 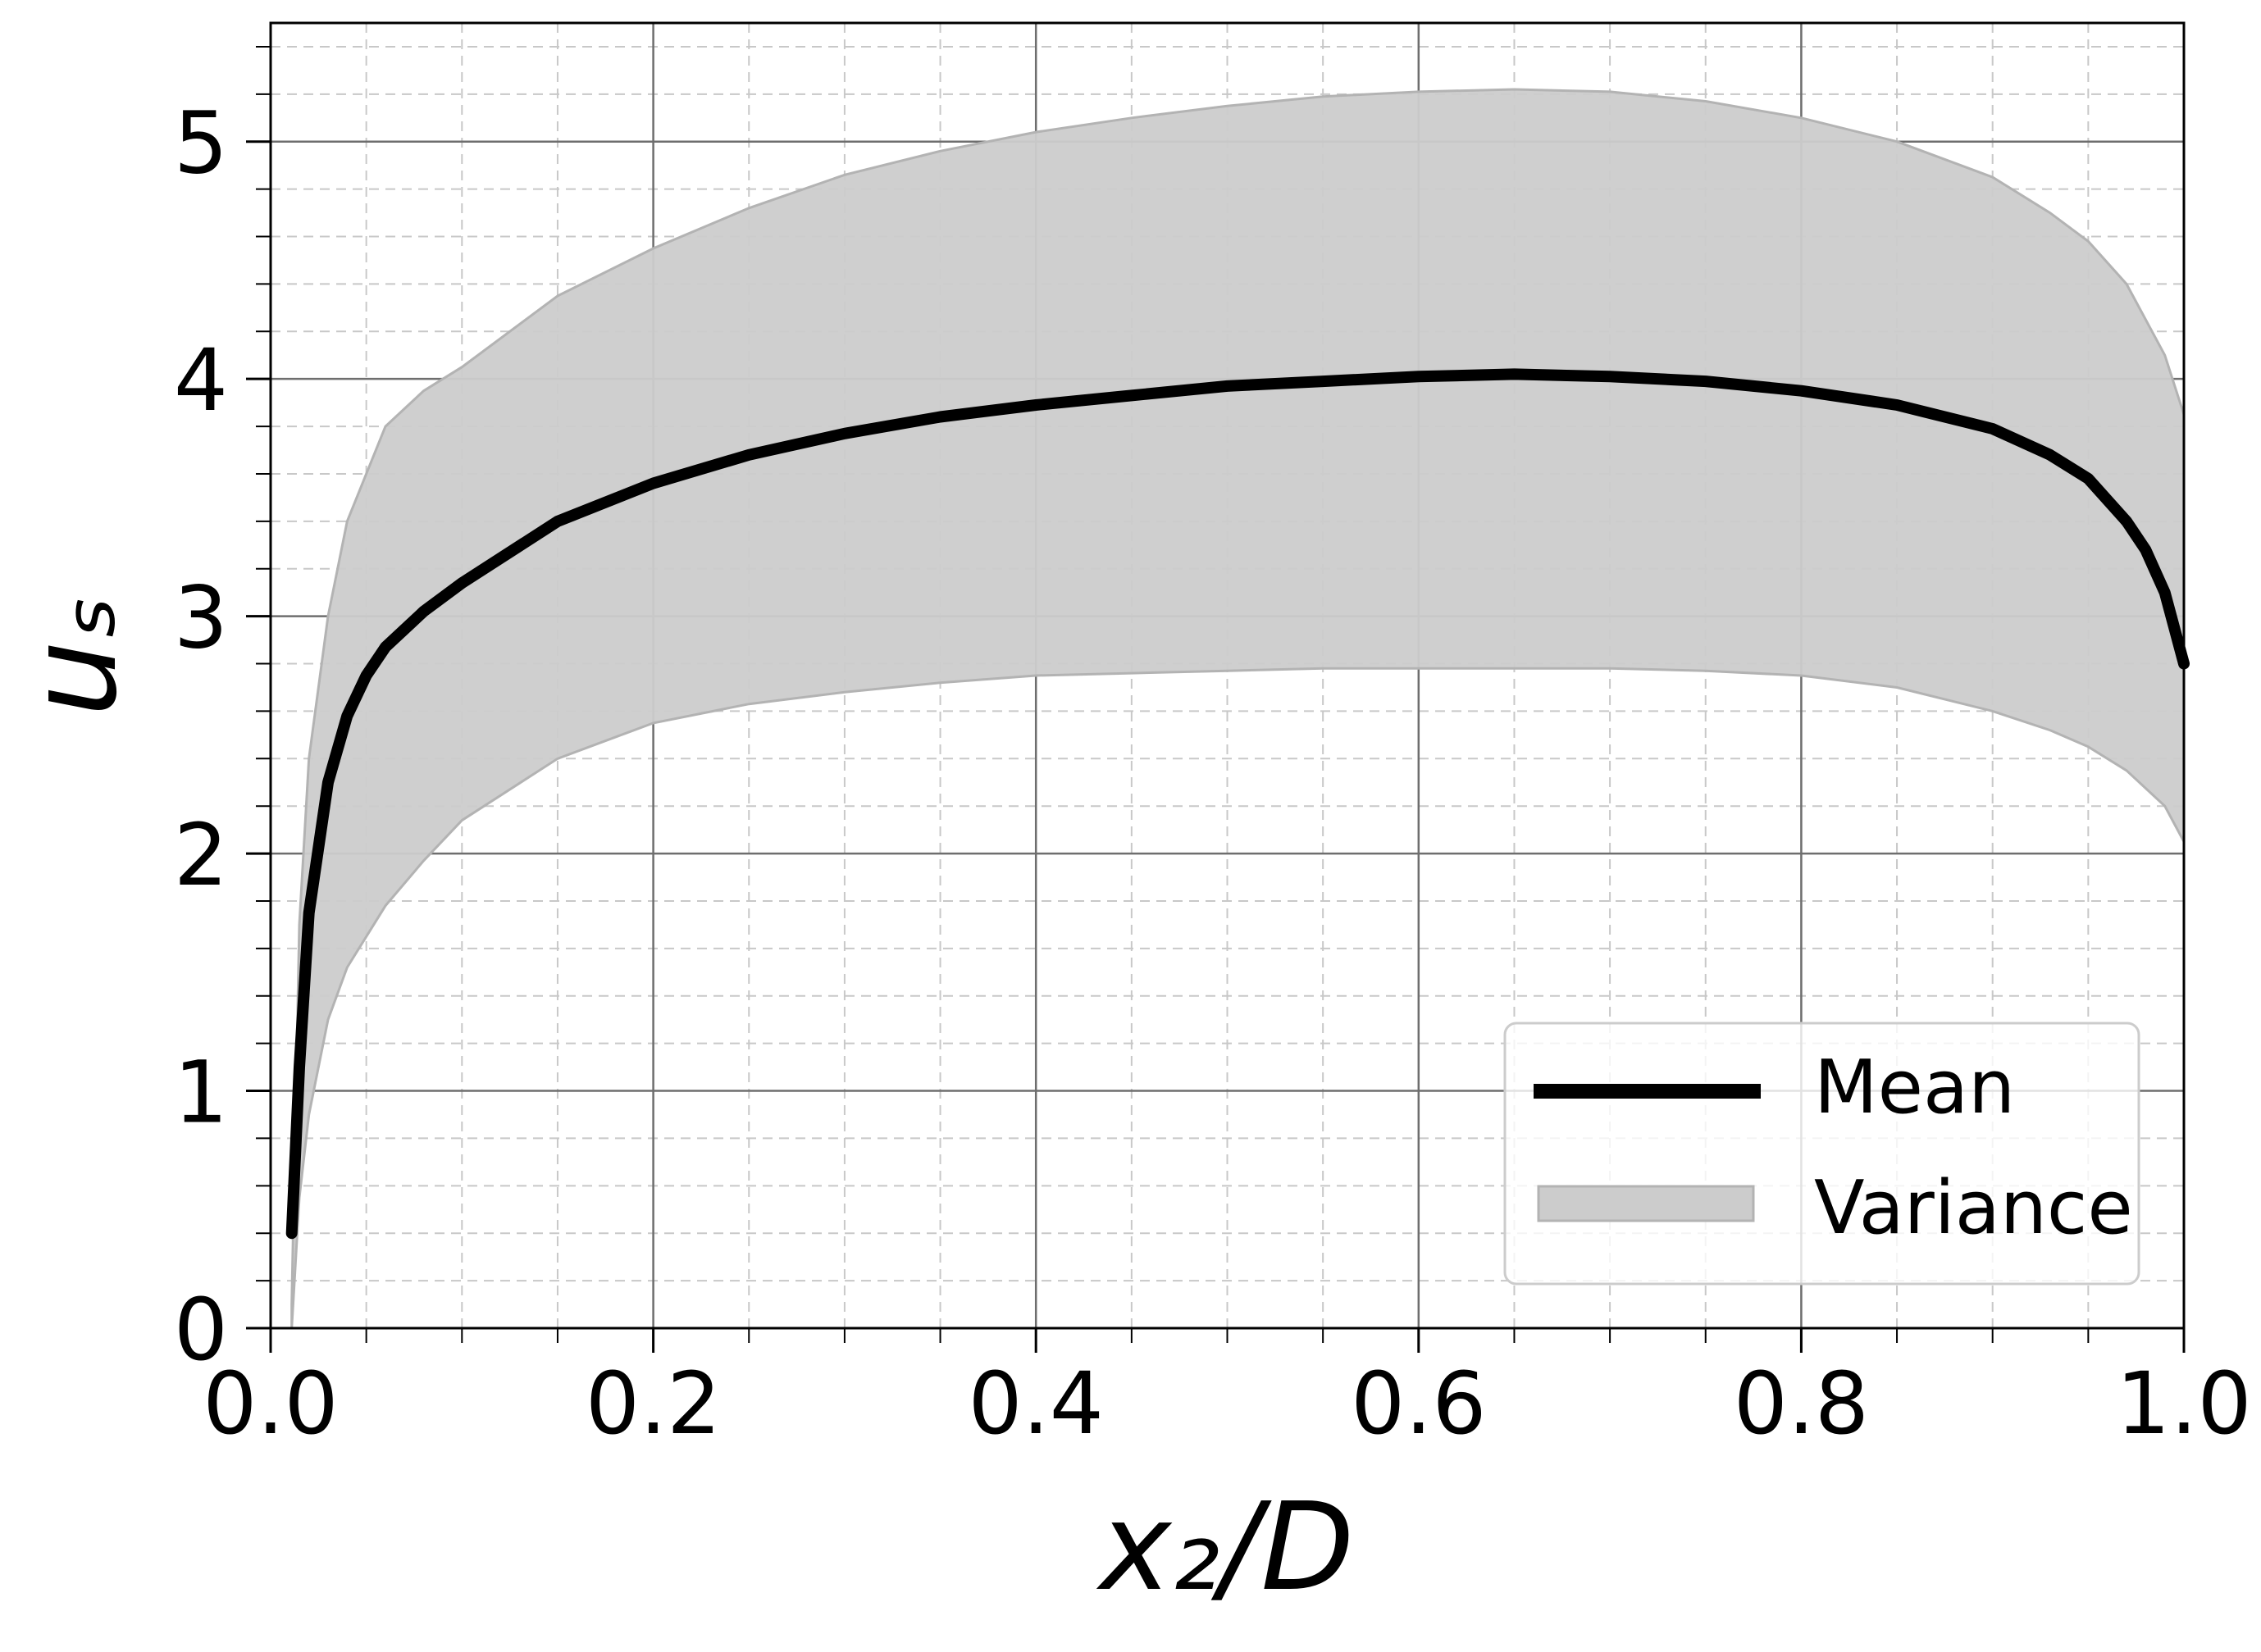 I want to click on y-tick-label: 1, so click(x=201, y=1093).